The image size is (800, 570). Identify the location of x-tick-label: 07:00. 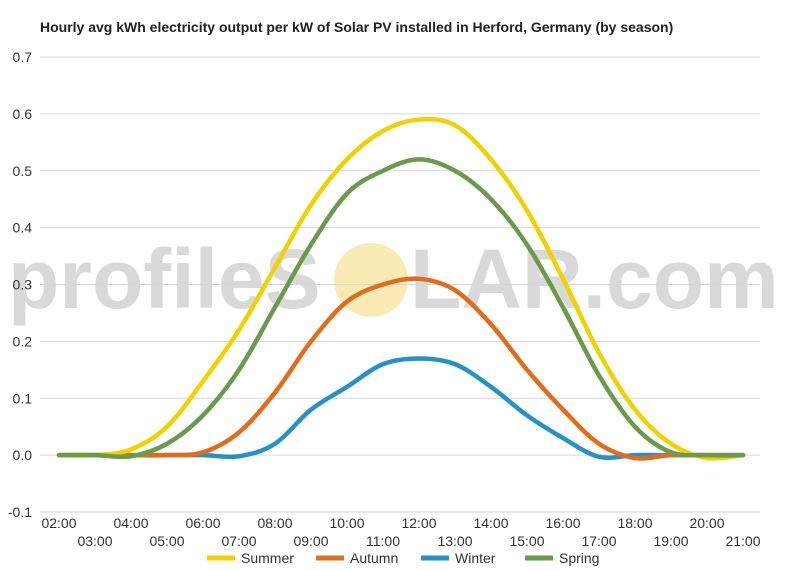
(238, 541).